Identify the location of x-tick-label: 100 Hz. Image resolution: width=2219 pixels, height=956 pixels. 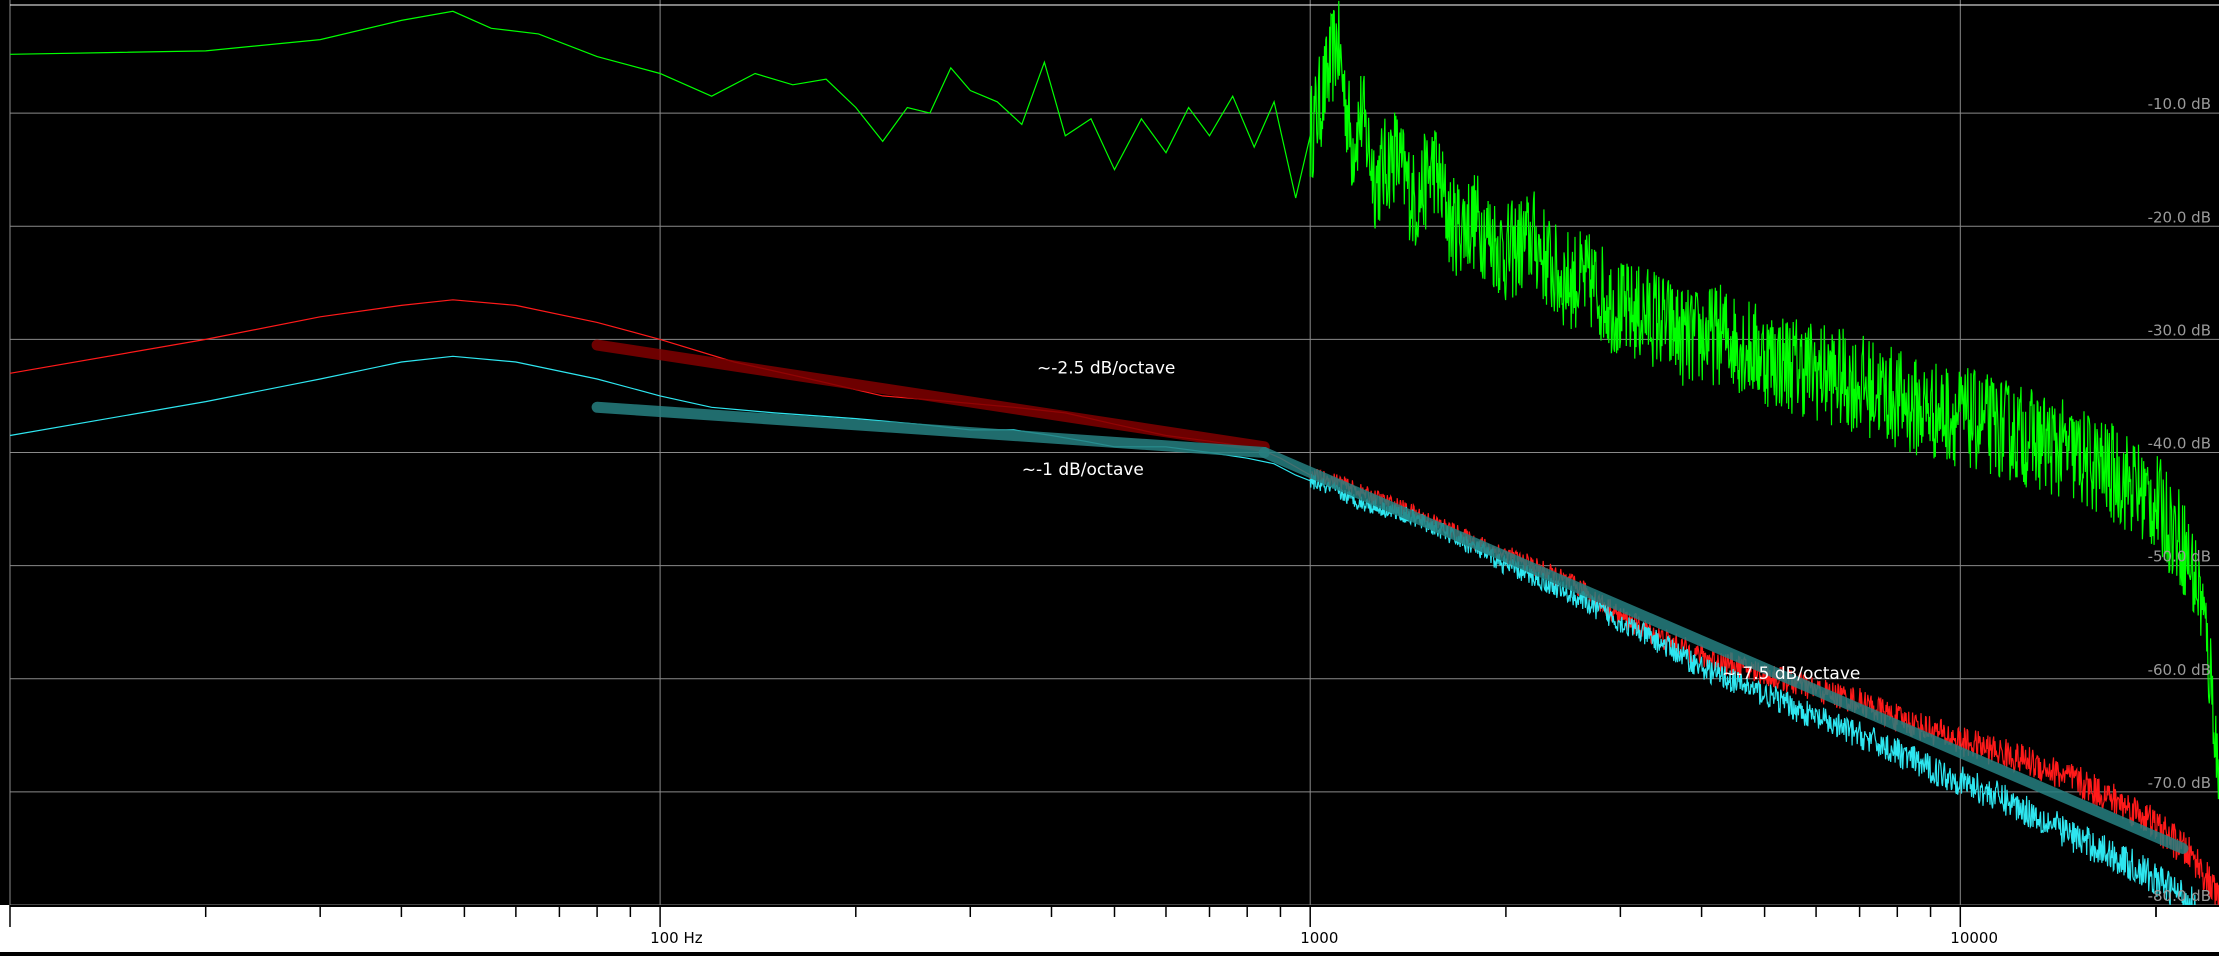
(676, 938).